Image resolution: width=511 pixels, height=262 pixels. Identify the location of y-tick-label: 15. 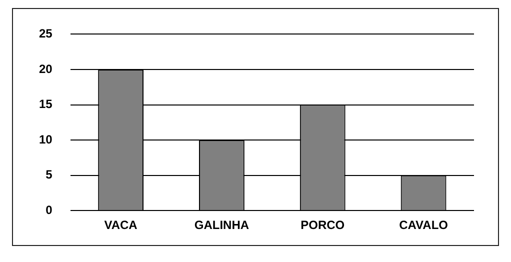
(45, 104).